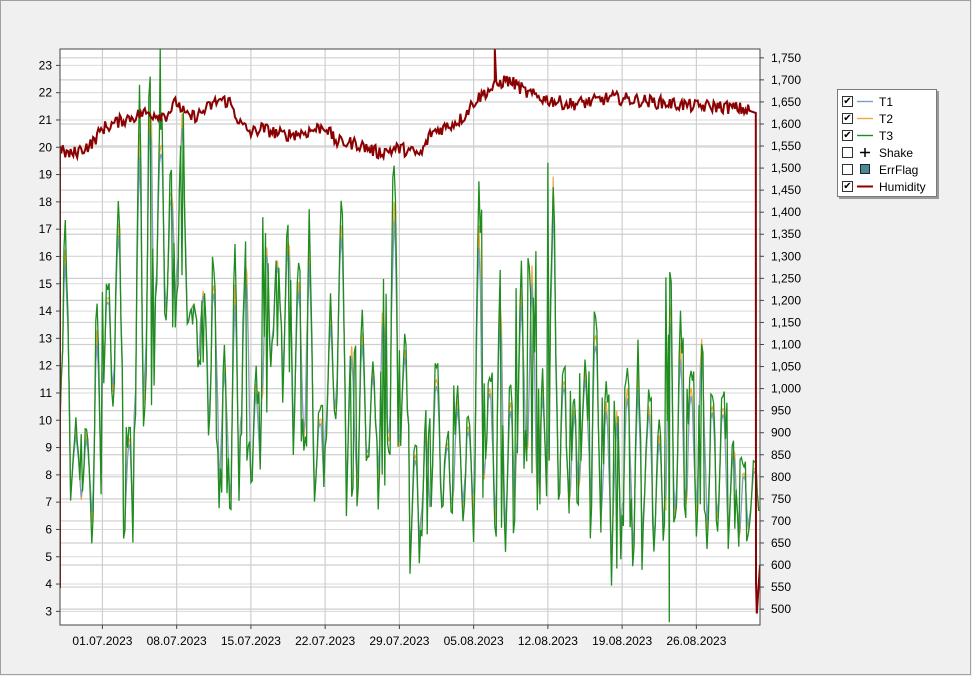  I want to click on y-left-tick-label: 3, so click(48, 611).